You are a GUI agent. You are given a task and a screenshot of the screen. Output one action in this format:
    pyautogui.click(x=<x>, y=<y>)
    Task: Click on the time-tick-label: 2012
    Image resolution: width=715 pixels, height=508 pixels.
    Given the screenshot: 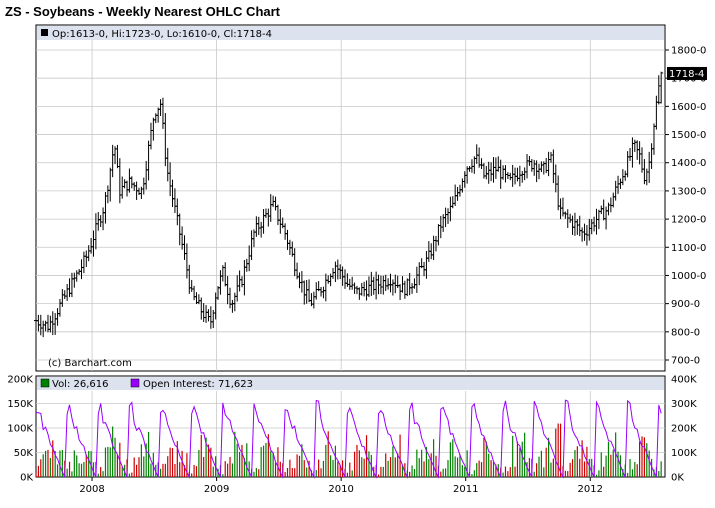 What is the action you would take?
    pyautogui.click(x=590, y=489)
    